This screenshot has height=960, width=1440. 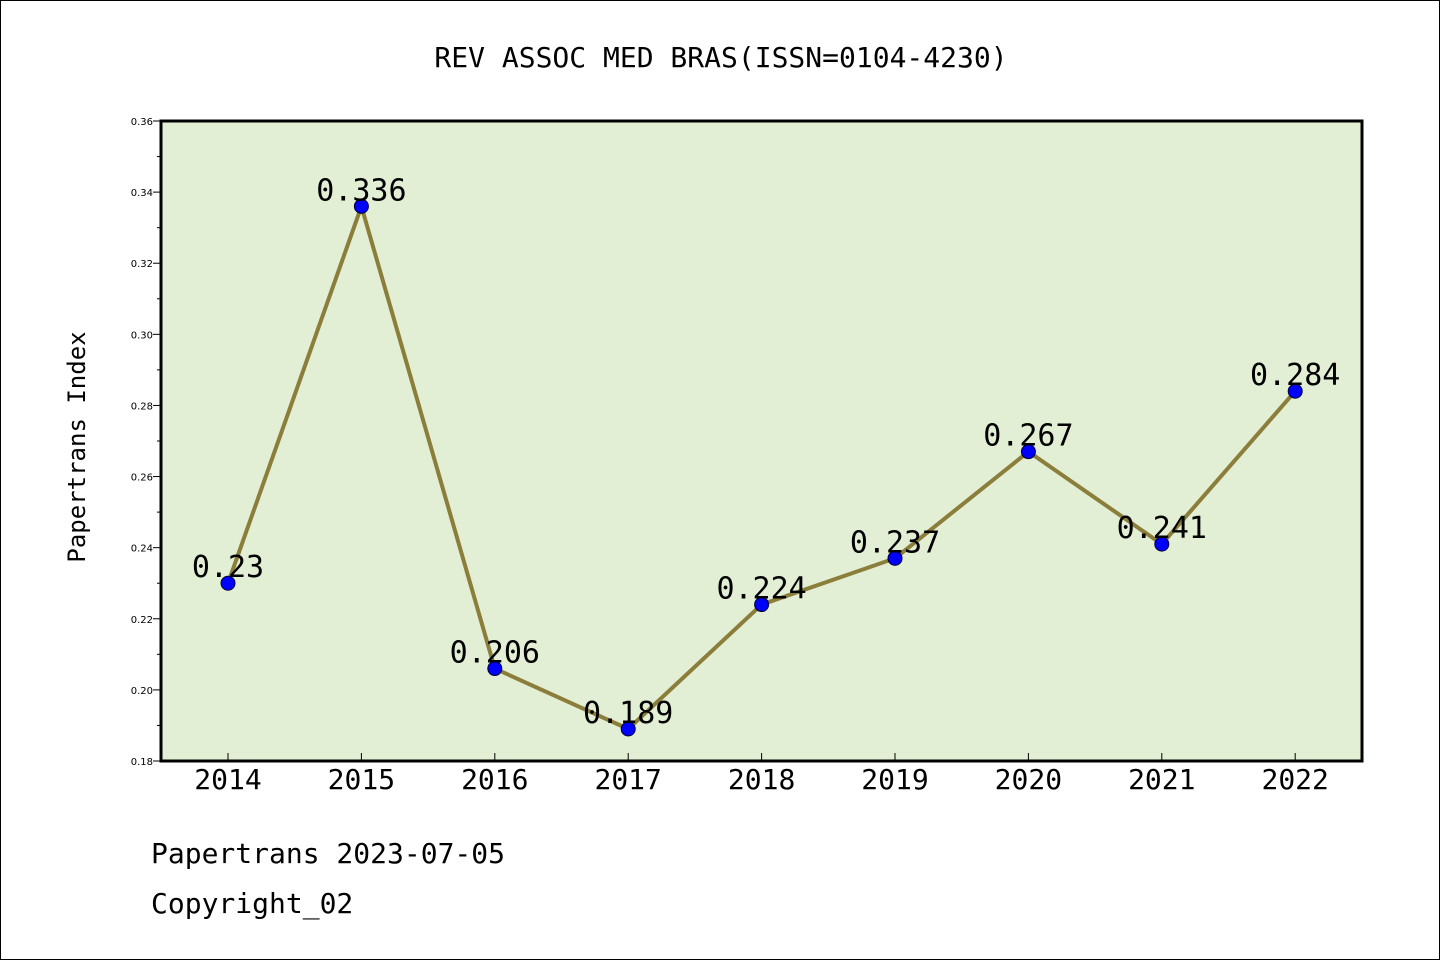 I want to click on data-label: 0.267, so click(x=1028, y=436).